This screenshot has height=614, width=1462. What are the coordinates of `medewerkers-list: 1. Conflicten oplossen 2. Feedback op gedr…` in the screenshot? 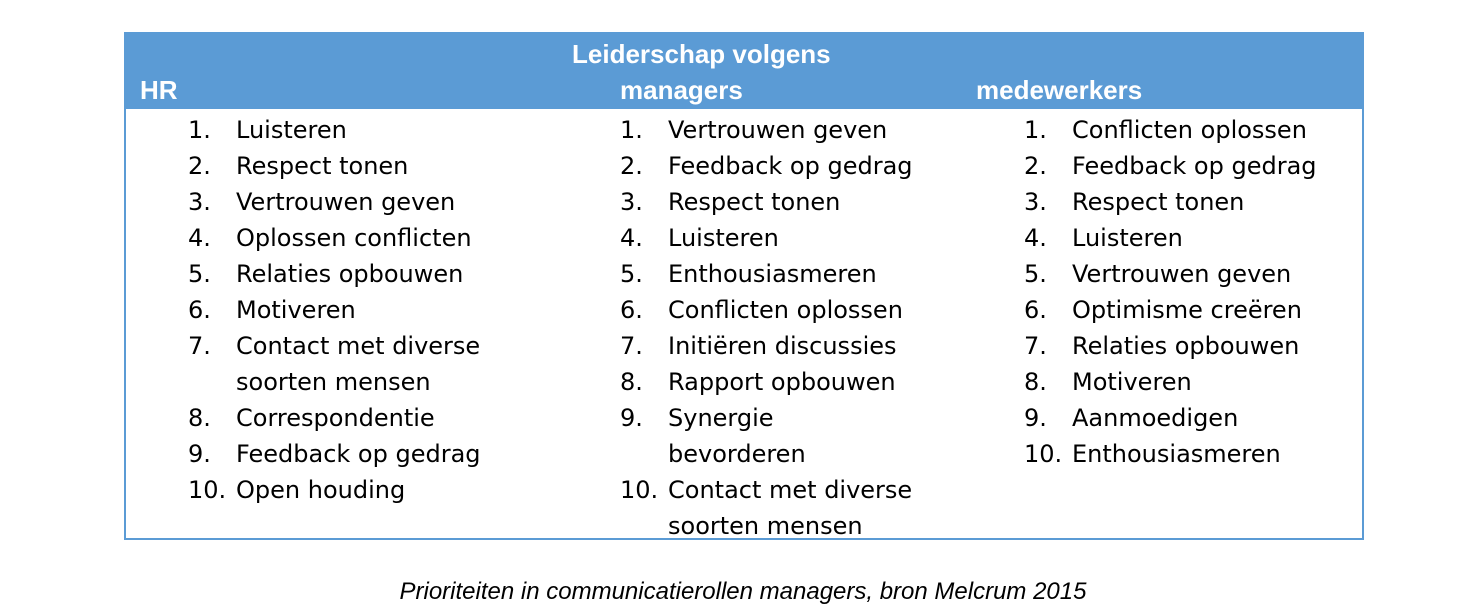 It's located at (1198, 292).